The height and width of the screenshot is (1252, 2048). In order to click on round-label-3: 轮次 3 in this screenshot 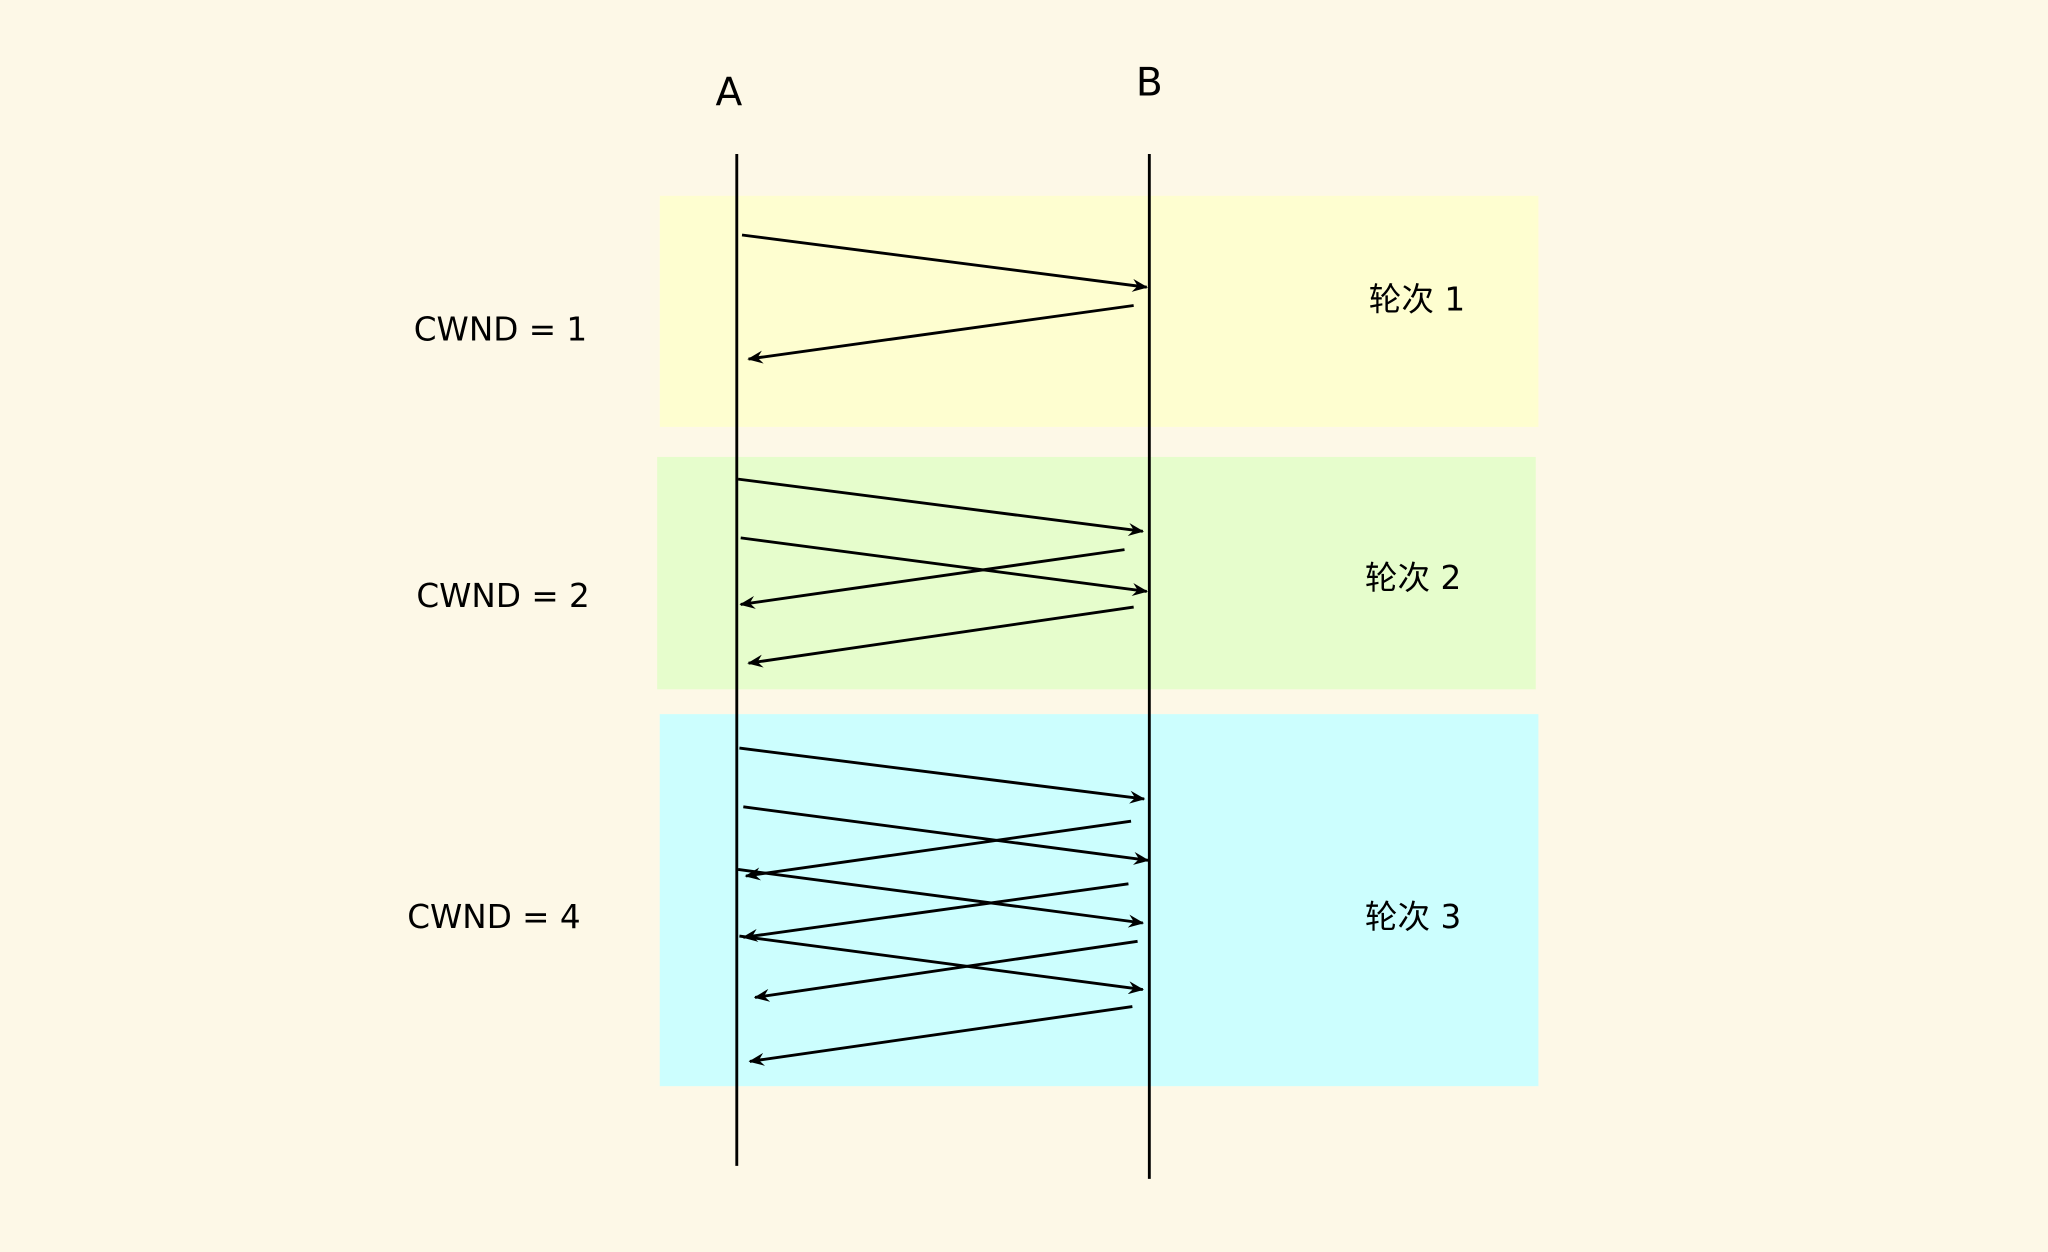, I will do `click(1413, 917)`.